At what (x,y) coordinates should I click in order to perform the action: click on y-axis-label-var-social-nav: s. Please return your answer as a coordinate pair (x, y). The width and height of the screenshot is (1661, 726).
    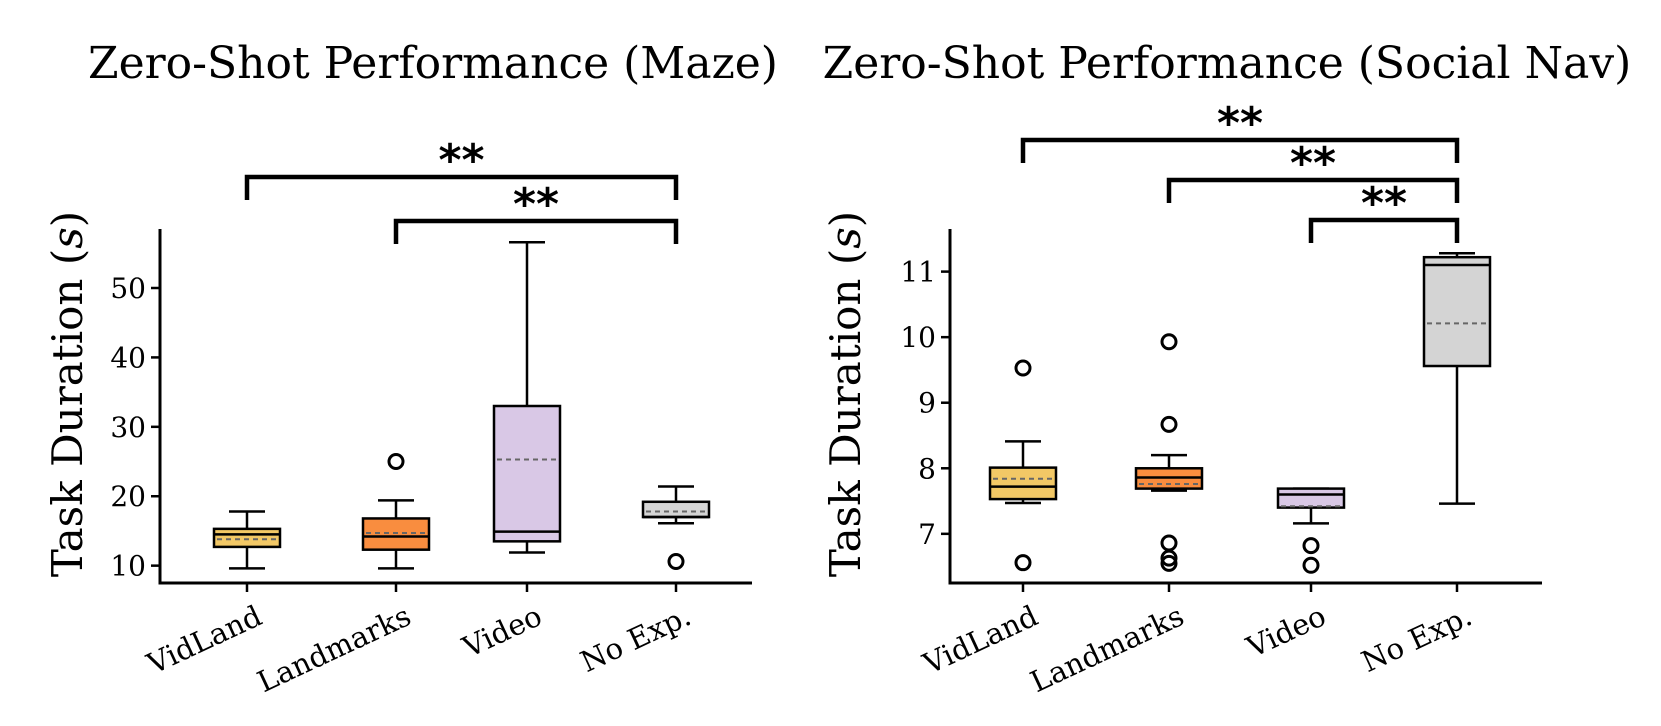
    Looking at the image, I should click on (845, 238).